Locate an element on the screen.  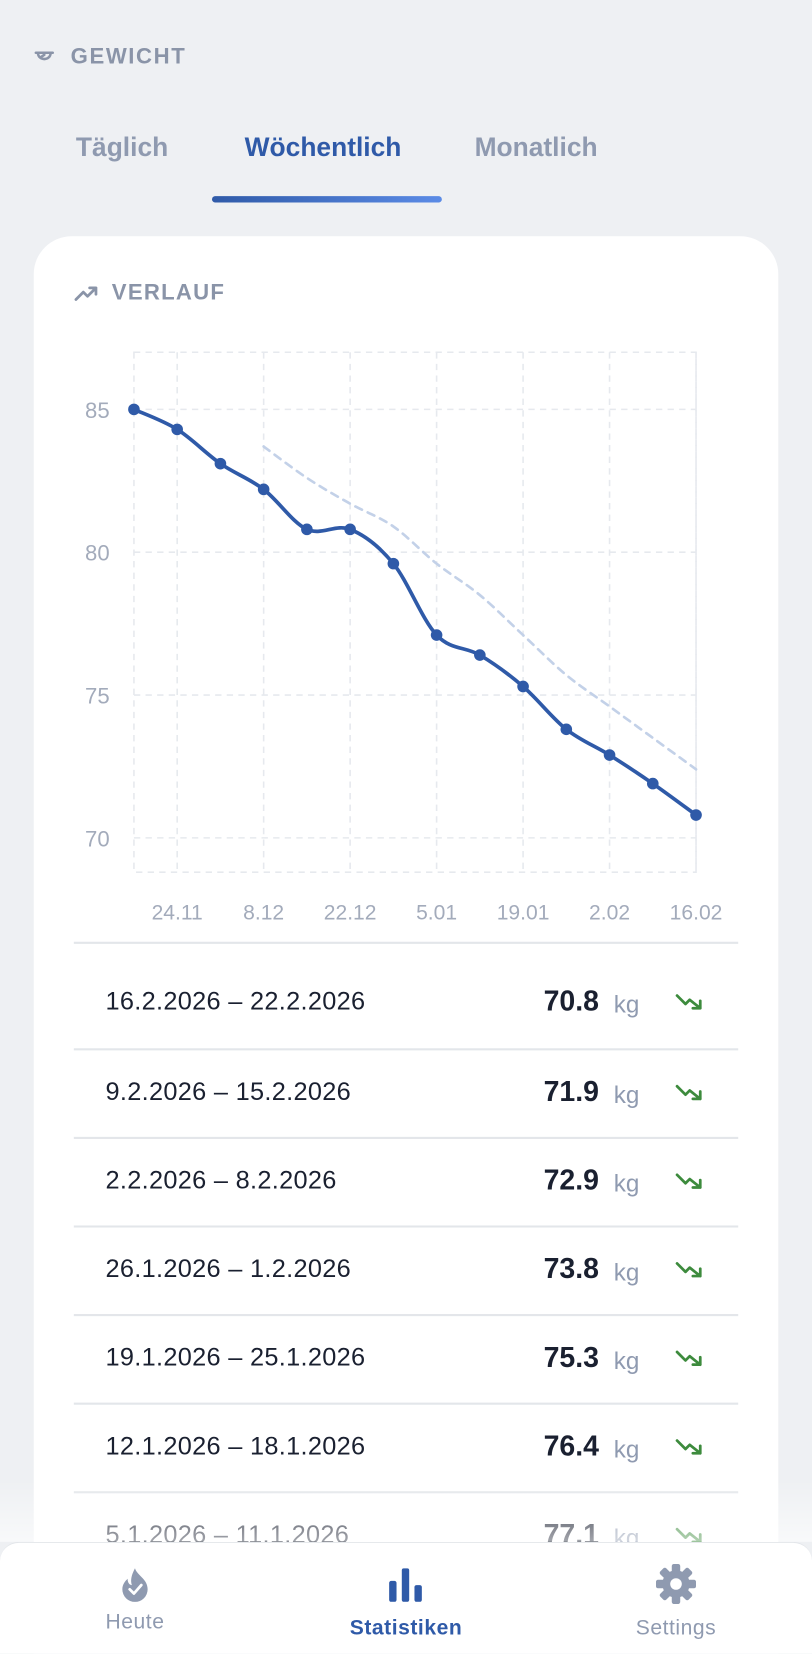
week-row: 26.1.2026 – 1.2.2026 73.8 kg is located at coordinates (406, 1270).